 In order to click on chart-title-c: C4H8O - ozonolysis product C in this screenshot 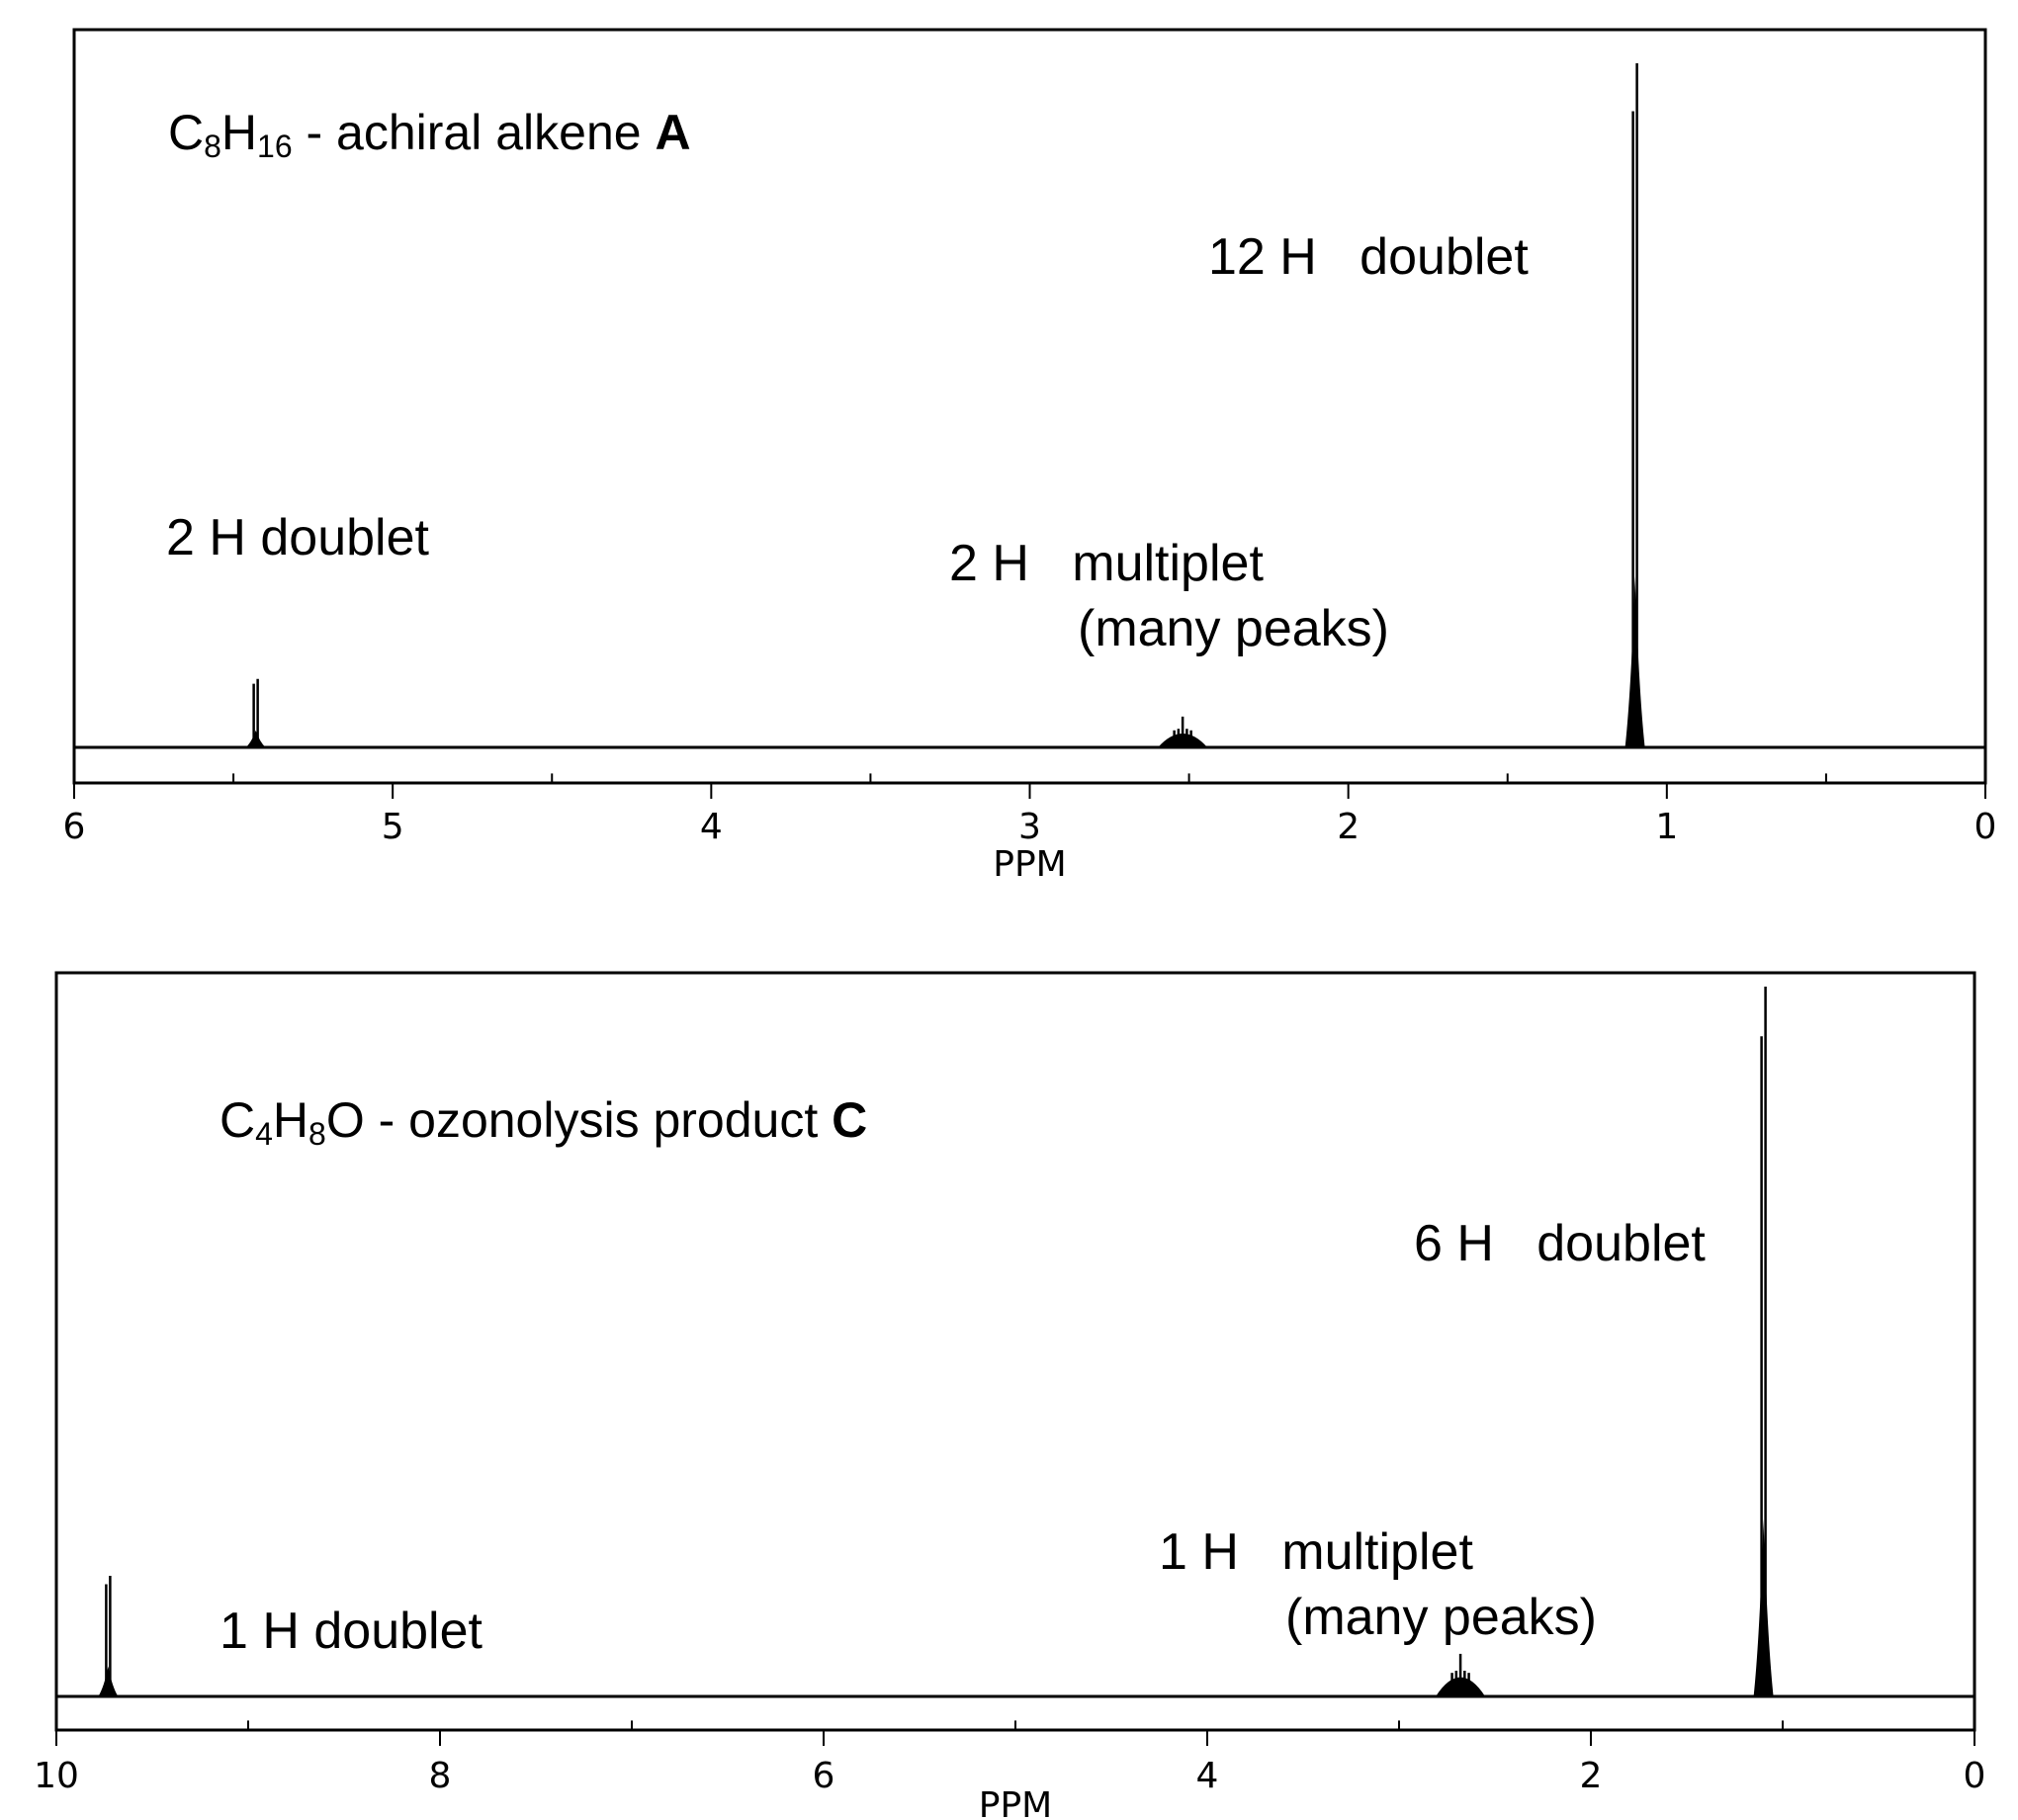, I will do `click(544, 1122)`.